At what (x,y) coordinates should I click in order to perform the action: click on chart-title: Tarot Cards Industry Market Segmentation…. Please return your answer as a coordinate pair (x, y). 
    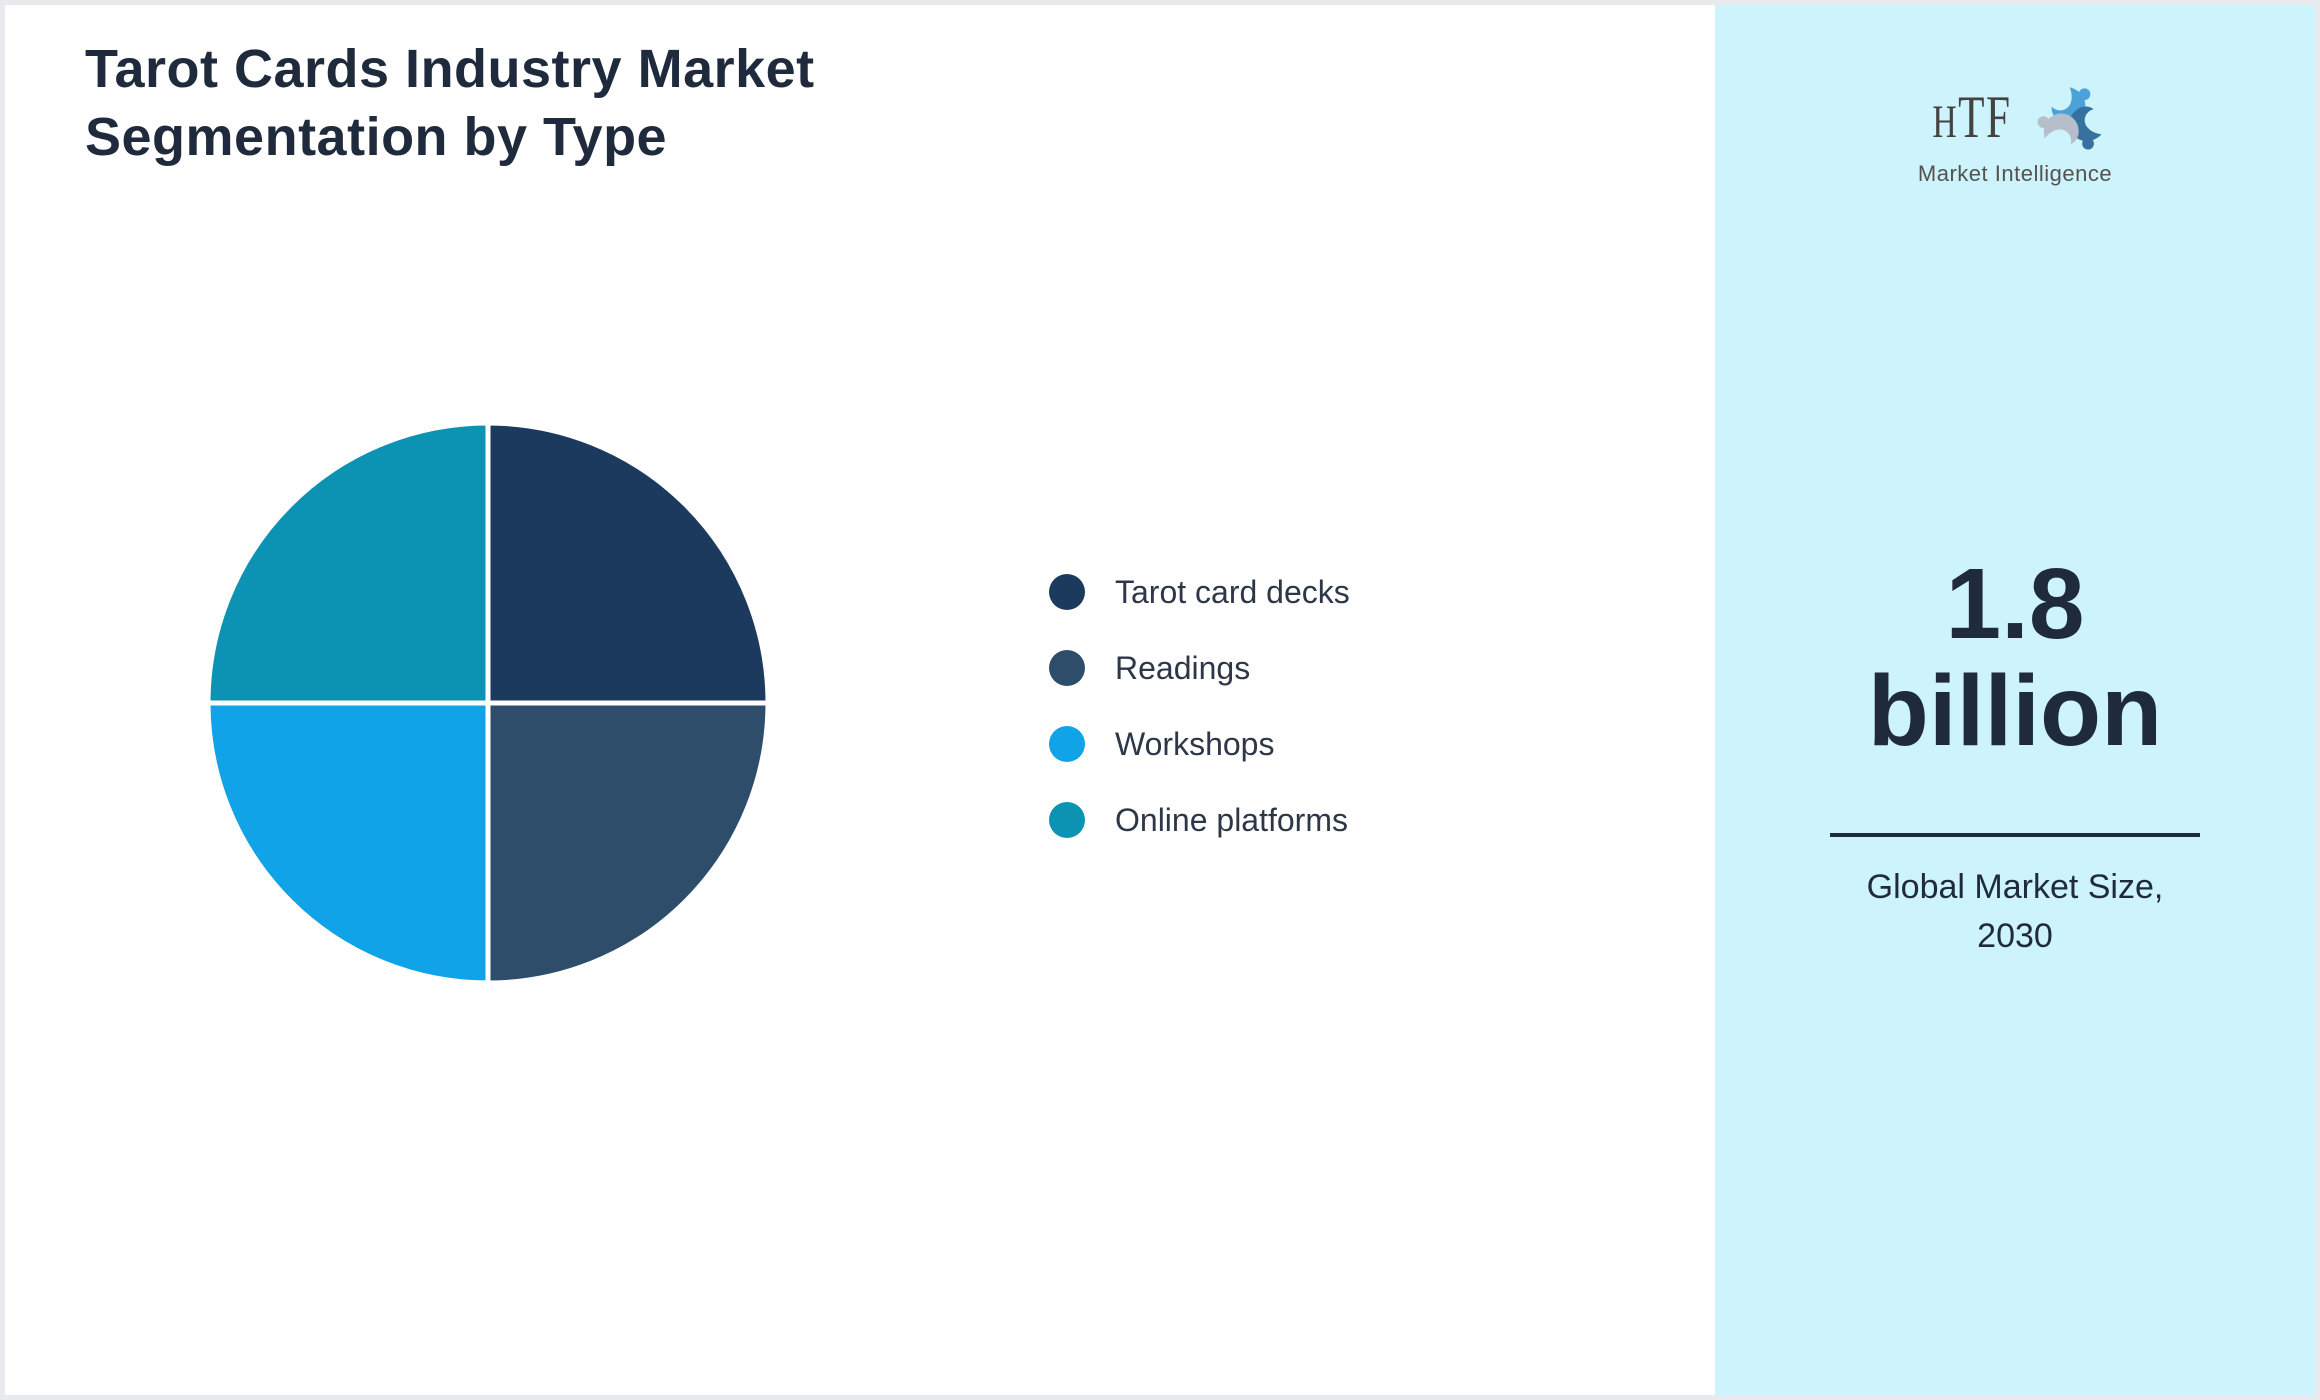
    Looking at the image, I should click on (450, 103).